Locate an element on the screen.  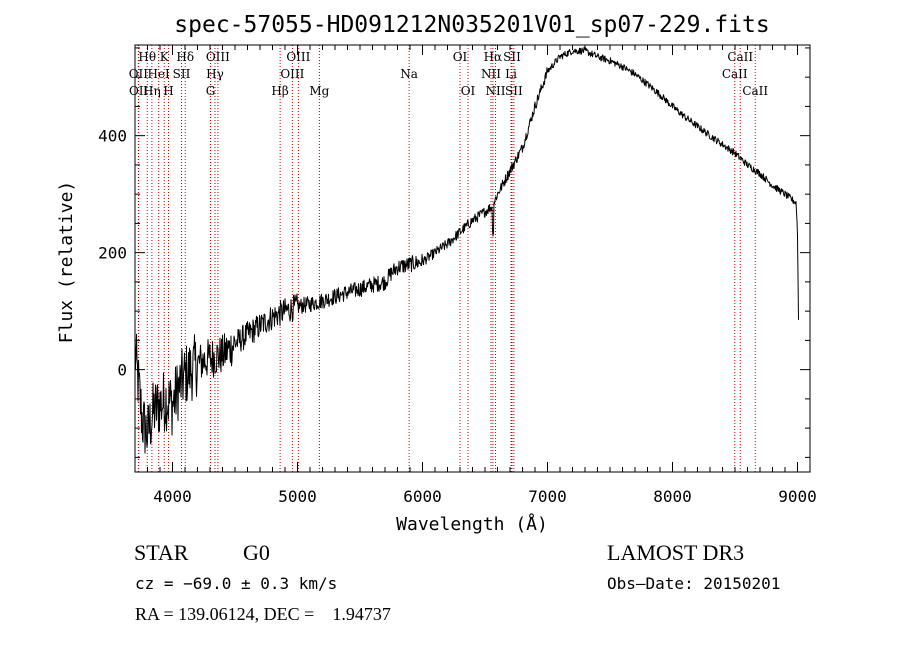
tick-label: 4000 is located at coordinates (172, 496).